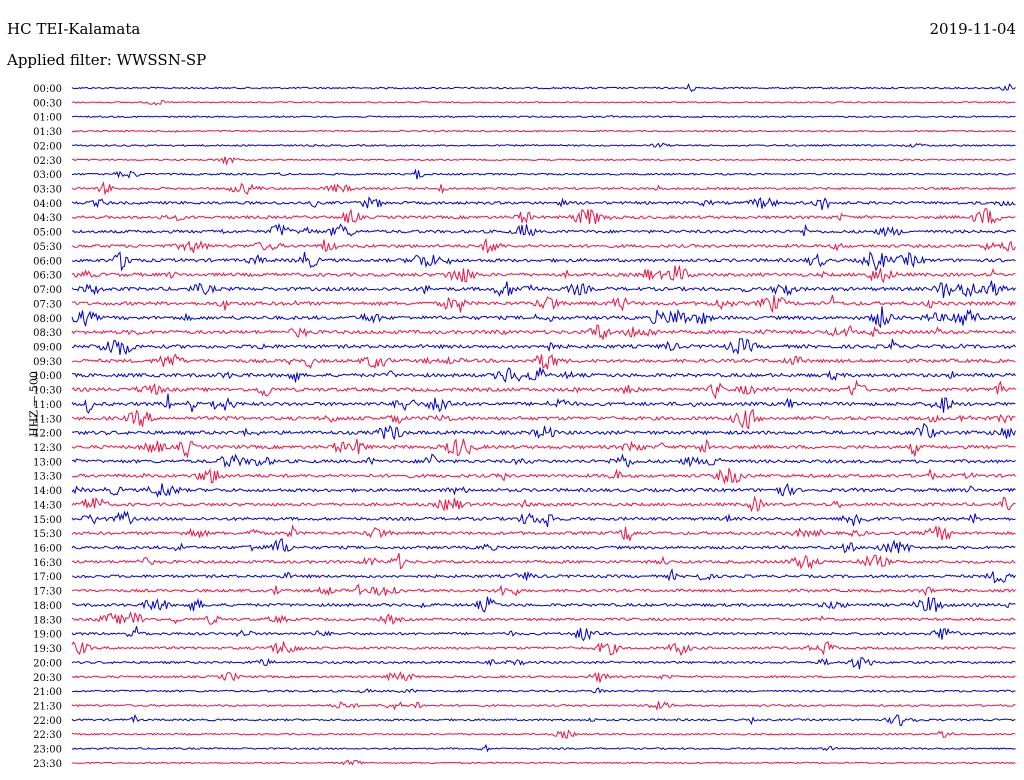 The image size is (1024, 780). What do you see at coordinates (47, 319) in the screenshot?
I see `time-tick-label: 08:00` at bounding box center [47, 319].